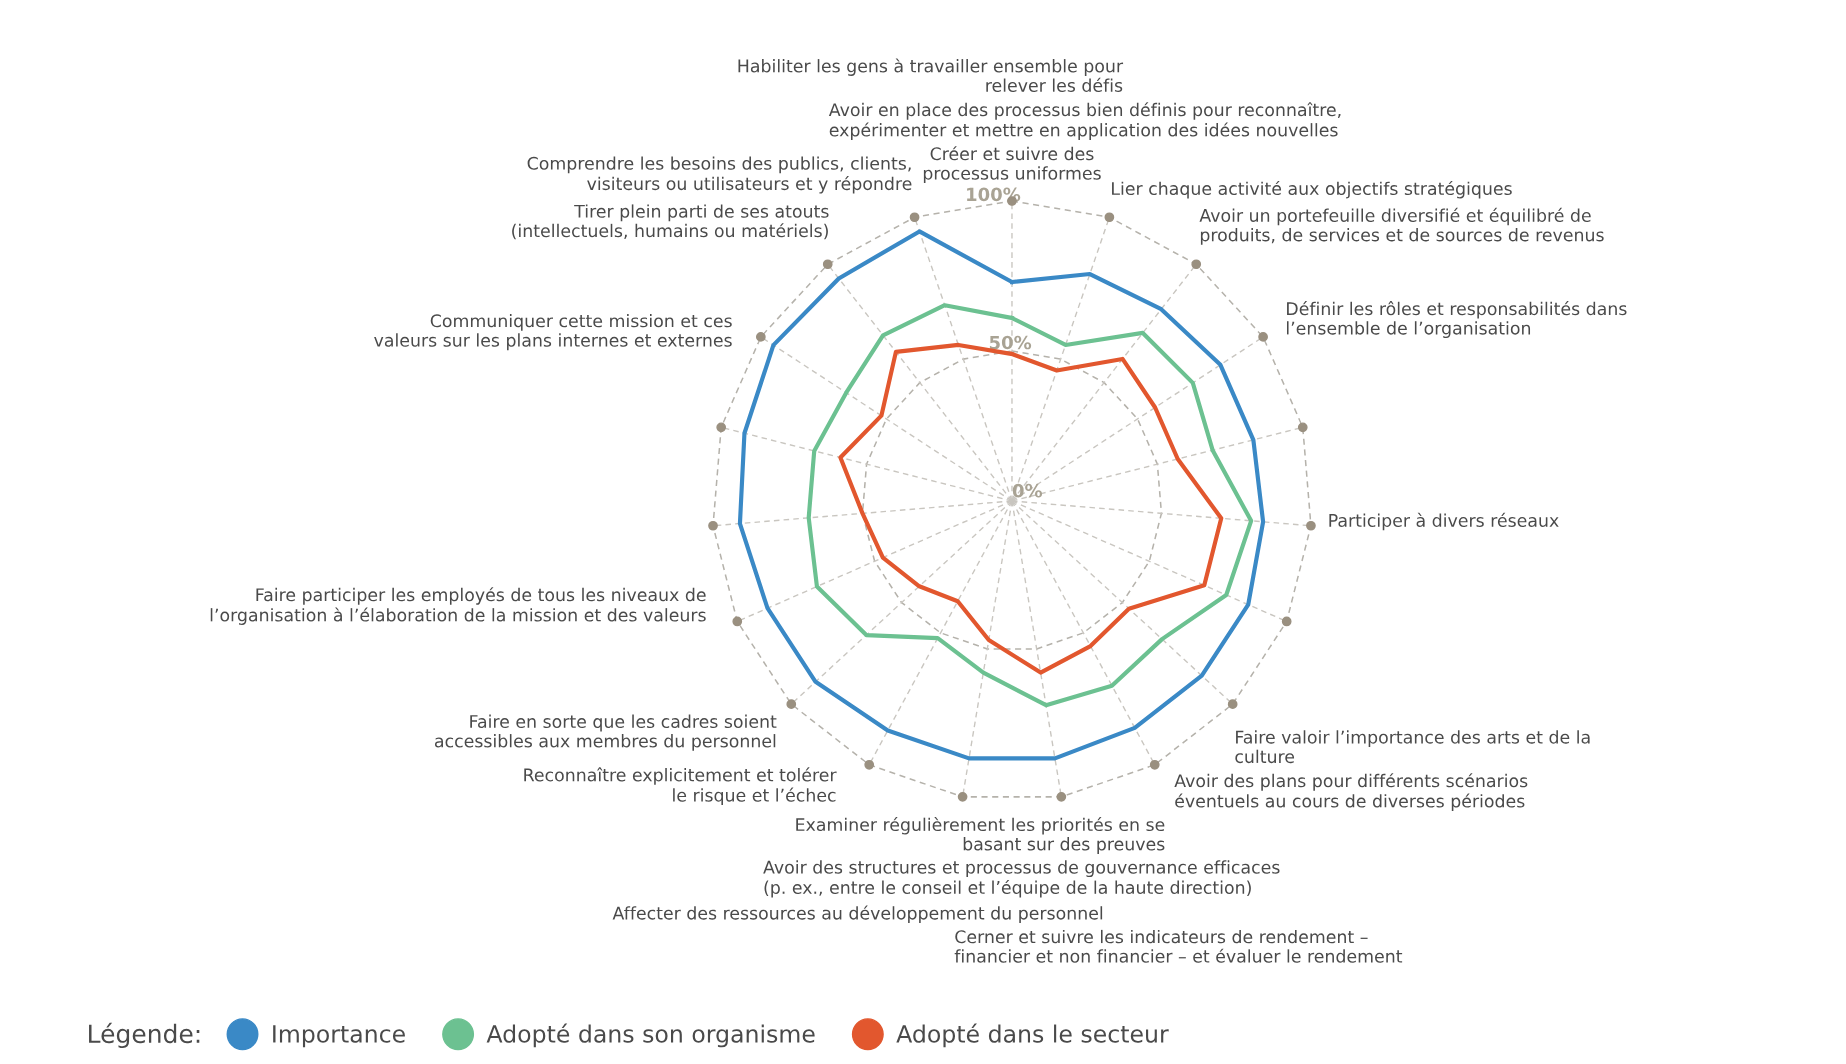 This screenshot has width=1846, height=1064. What do you see at coordinates (1444, 521) in the screenshot?
I see `spoke-label: Participer à divers réseaux` at bounding box center [1444, 521].